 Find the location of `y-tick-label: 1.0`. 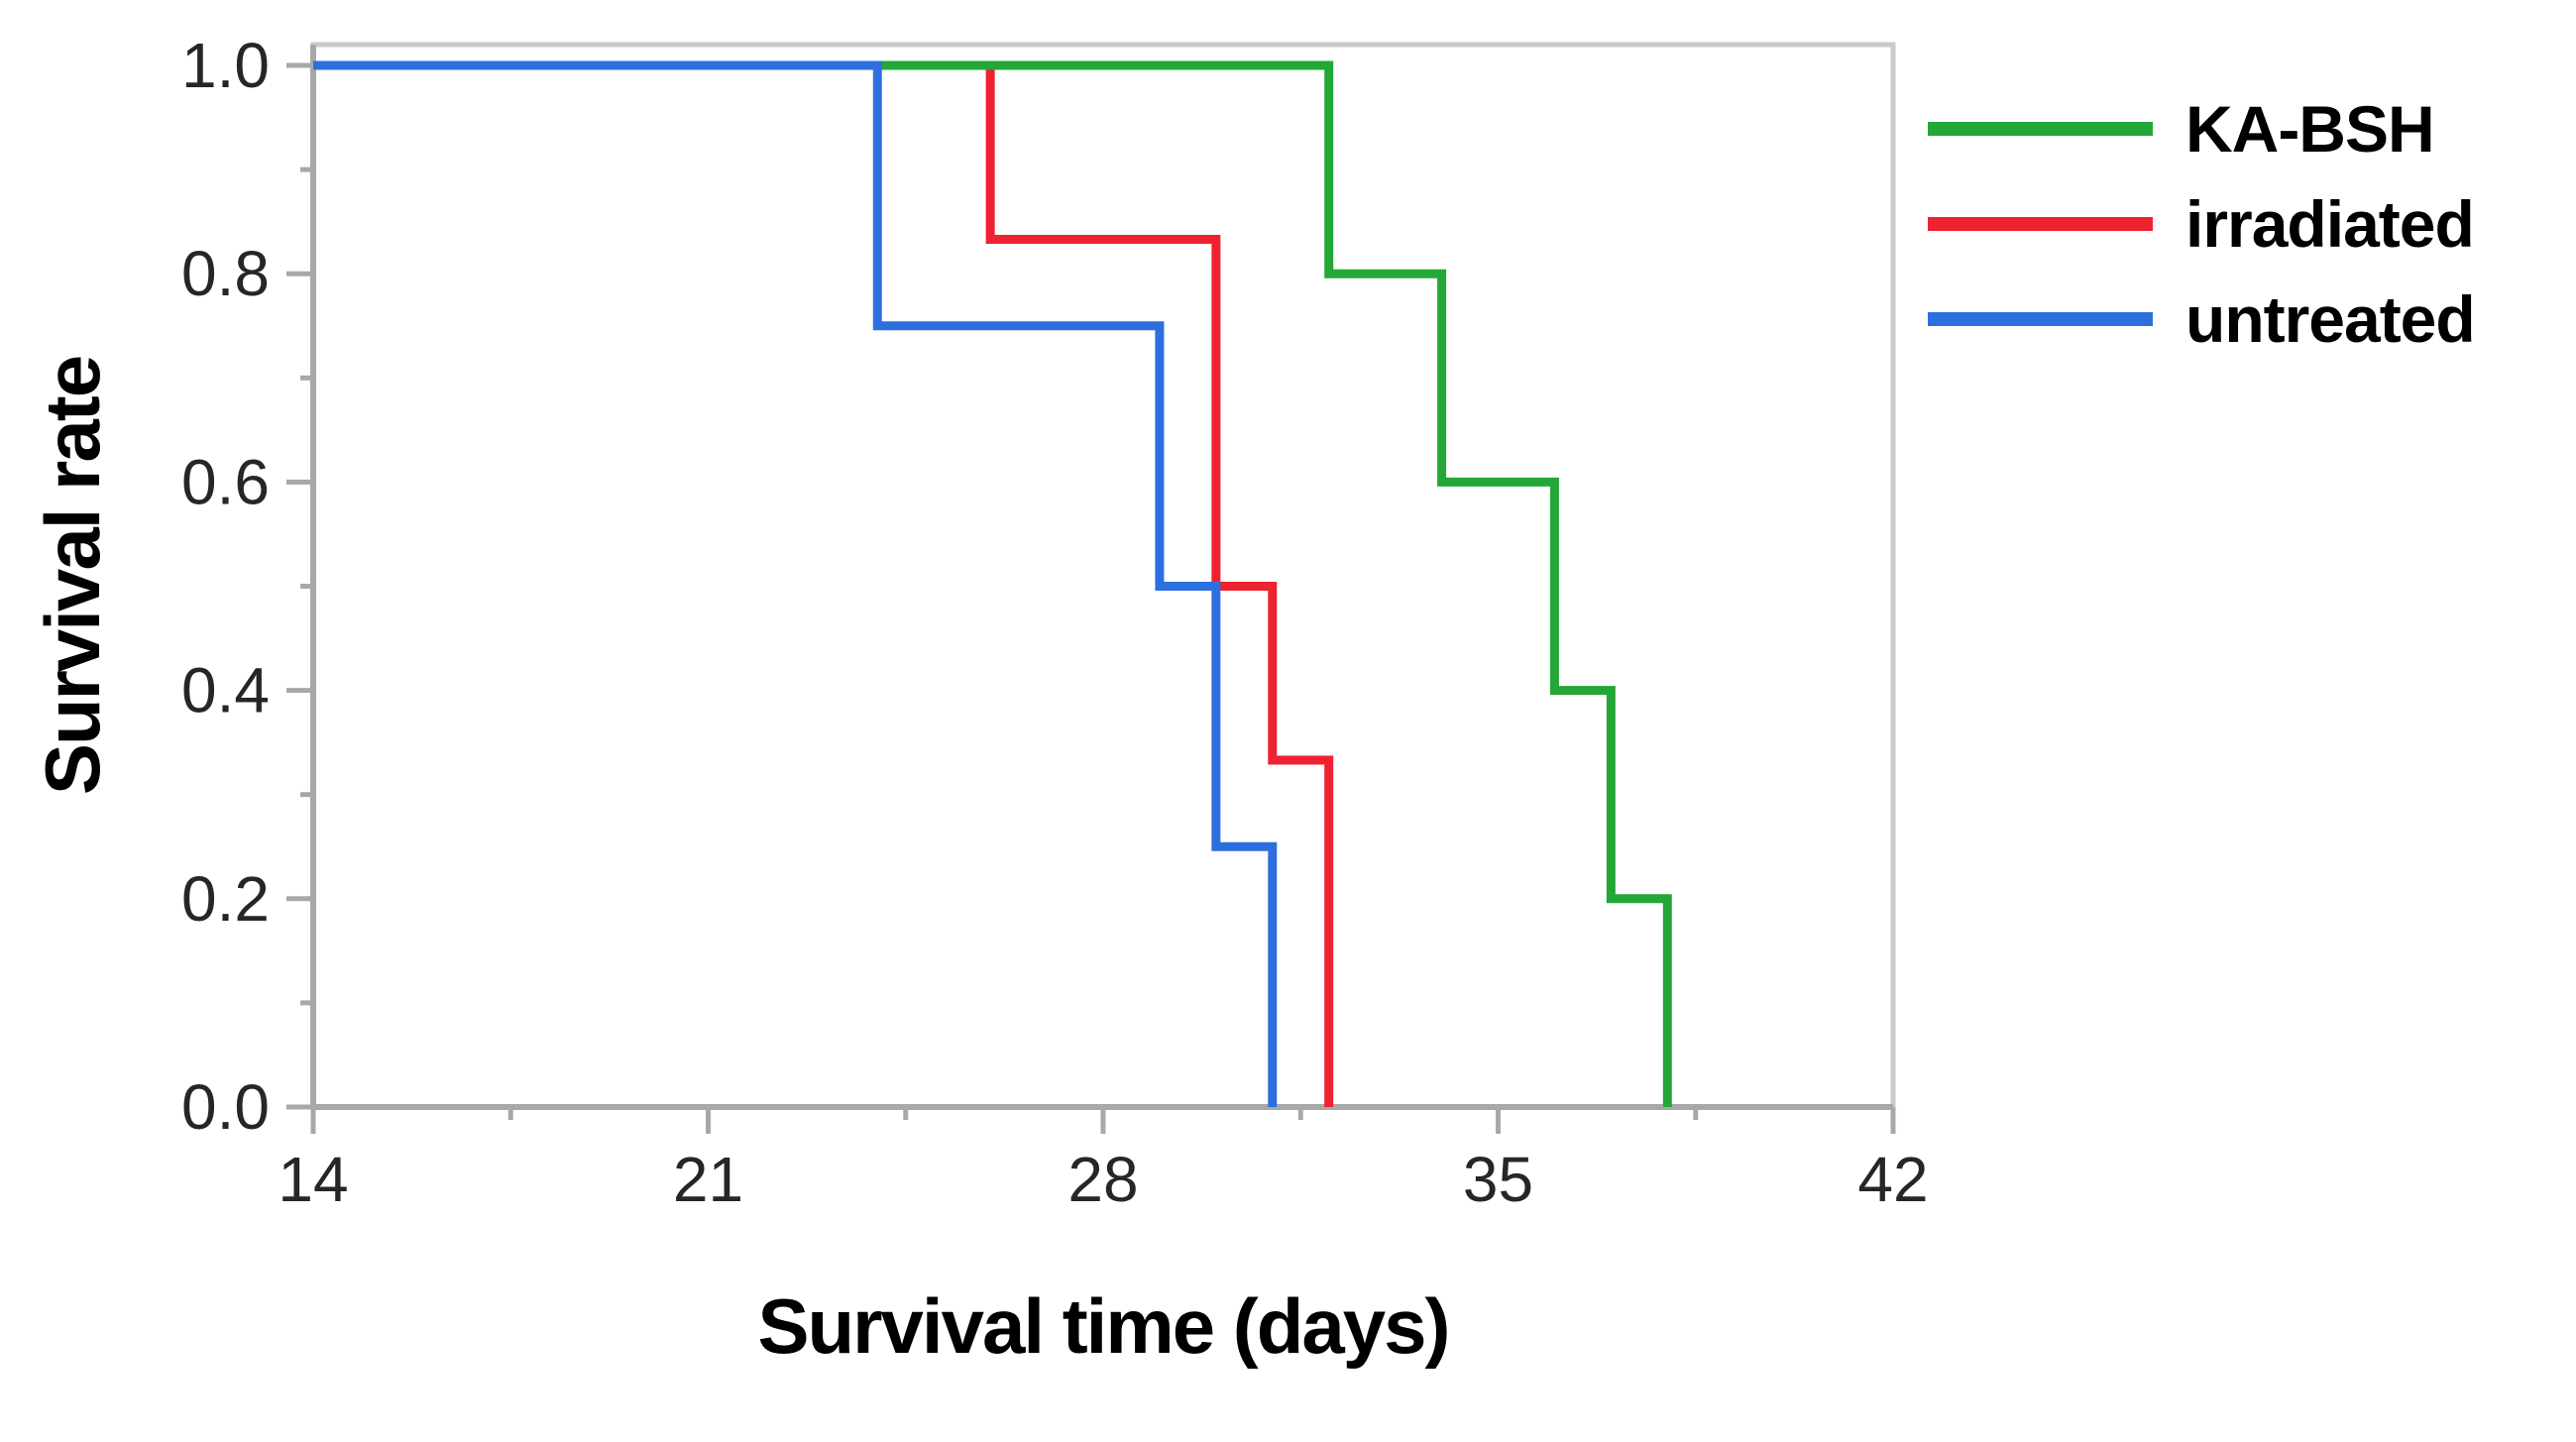

y-tick-label: 1.0 is located at coordinates (225, 65).